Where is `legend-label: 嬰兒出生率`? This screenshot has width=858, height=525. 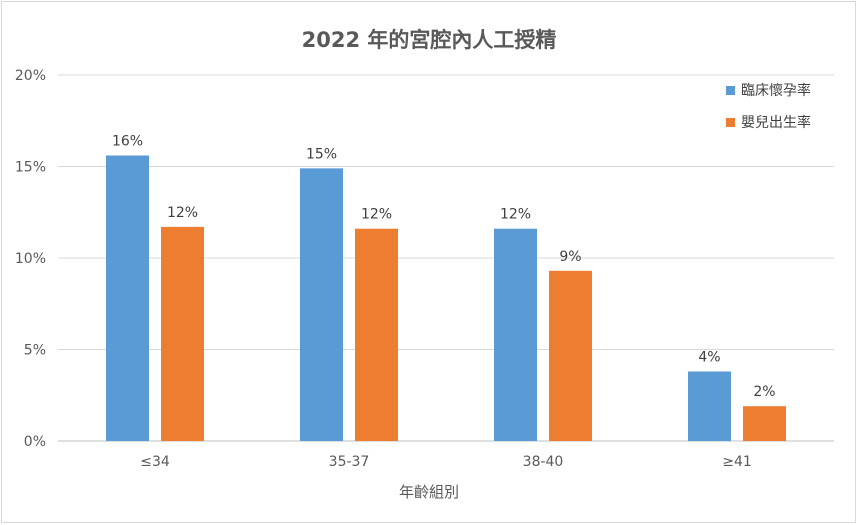 legend-label: 嬰兒出生率 is located at coordinates (776, 123).